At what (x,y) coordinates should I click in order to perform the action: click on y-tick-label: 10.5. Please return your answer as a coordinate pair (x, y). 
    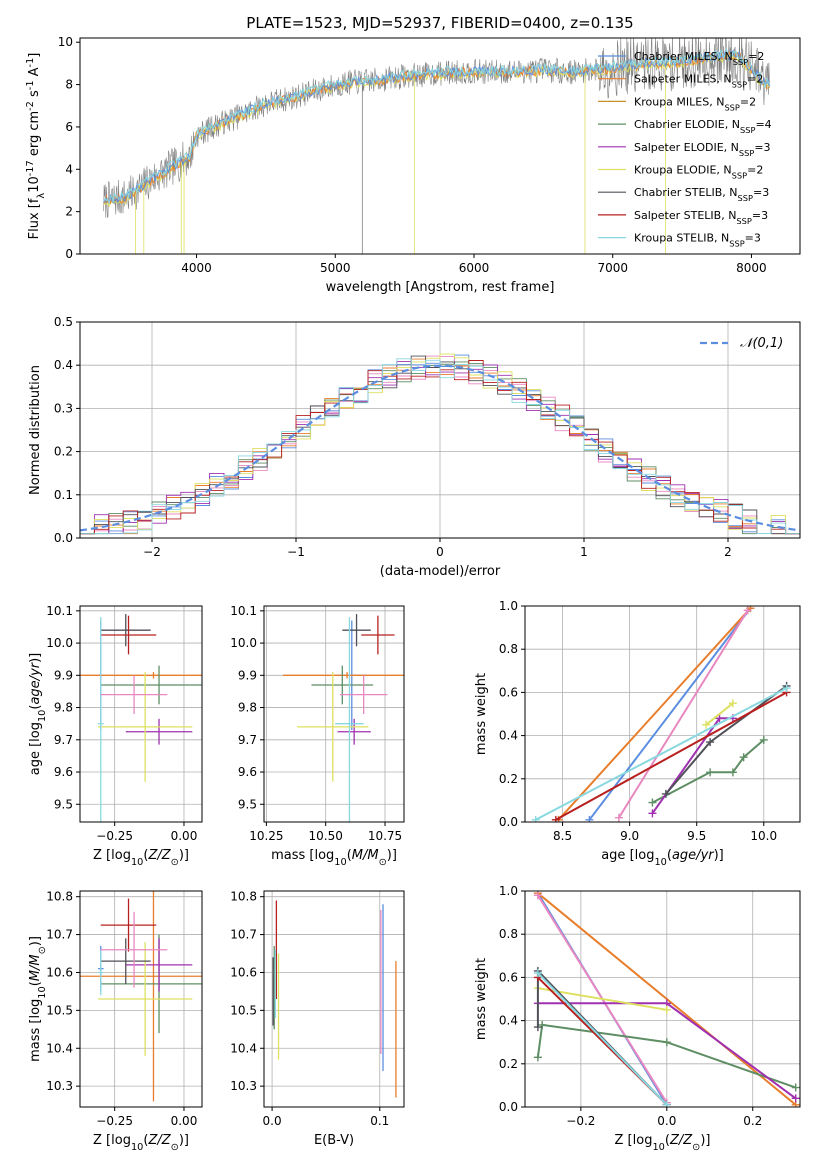
    Looking at the image, I should click on (243, 1010).